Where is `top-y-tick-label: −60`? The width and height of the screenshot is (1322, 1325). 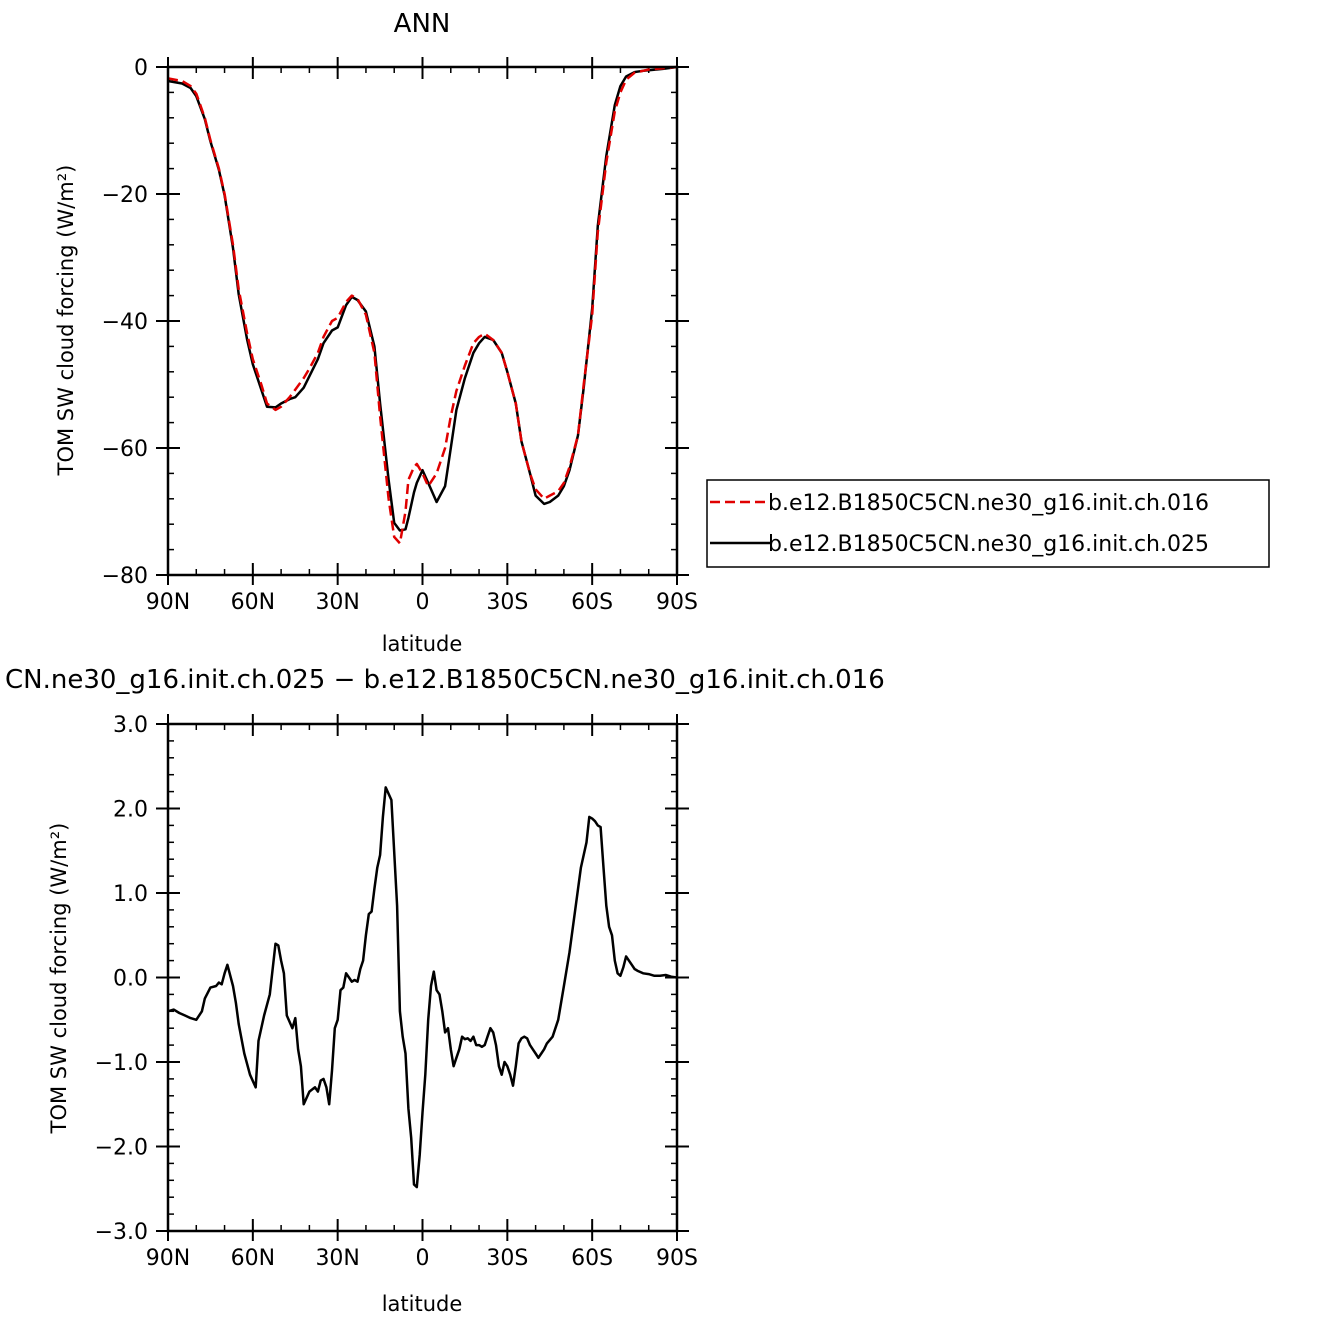 top-y-tick-label: −60 is located at coordinates (125, 449).